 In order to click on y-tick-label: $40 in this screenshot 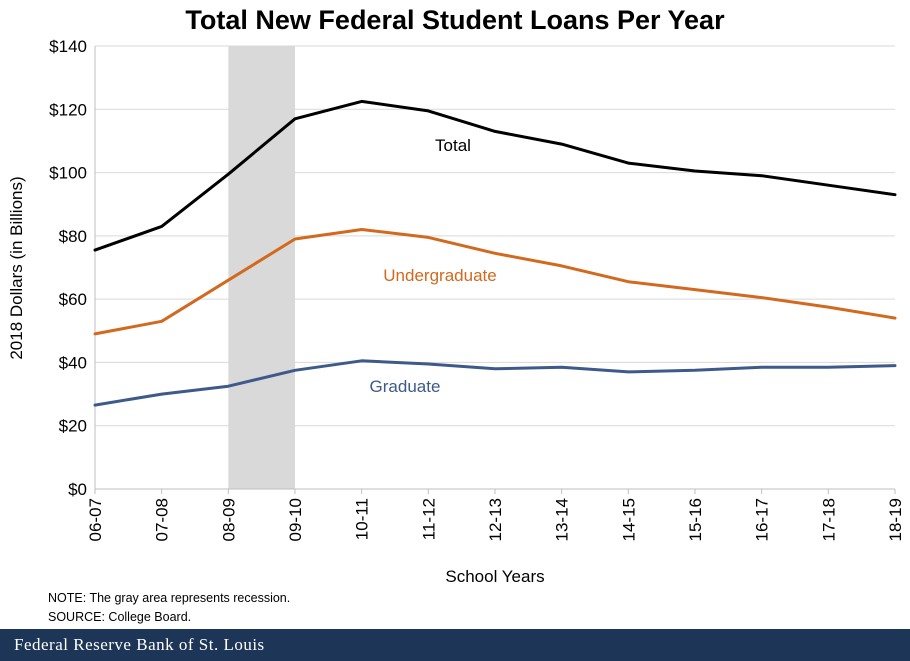, I will do `click(73, 362)`.